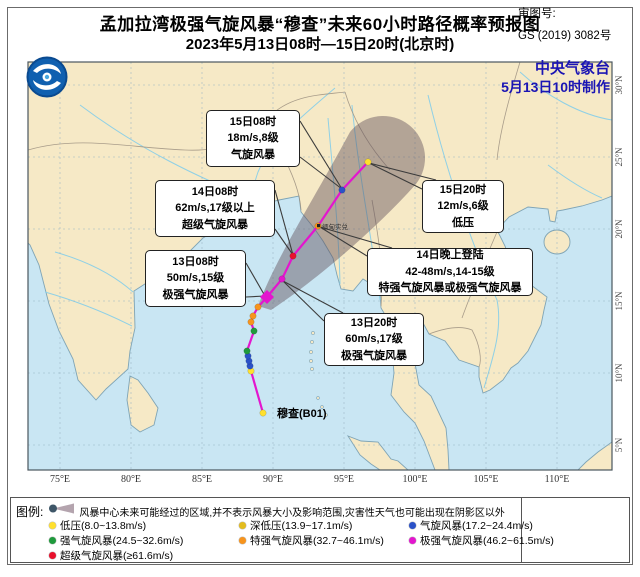 The height and width of the screenshot is (577, 640). Describe the element at coordinates (318, 374) in the screenshot. I see `andaman-islands` at that location.